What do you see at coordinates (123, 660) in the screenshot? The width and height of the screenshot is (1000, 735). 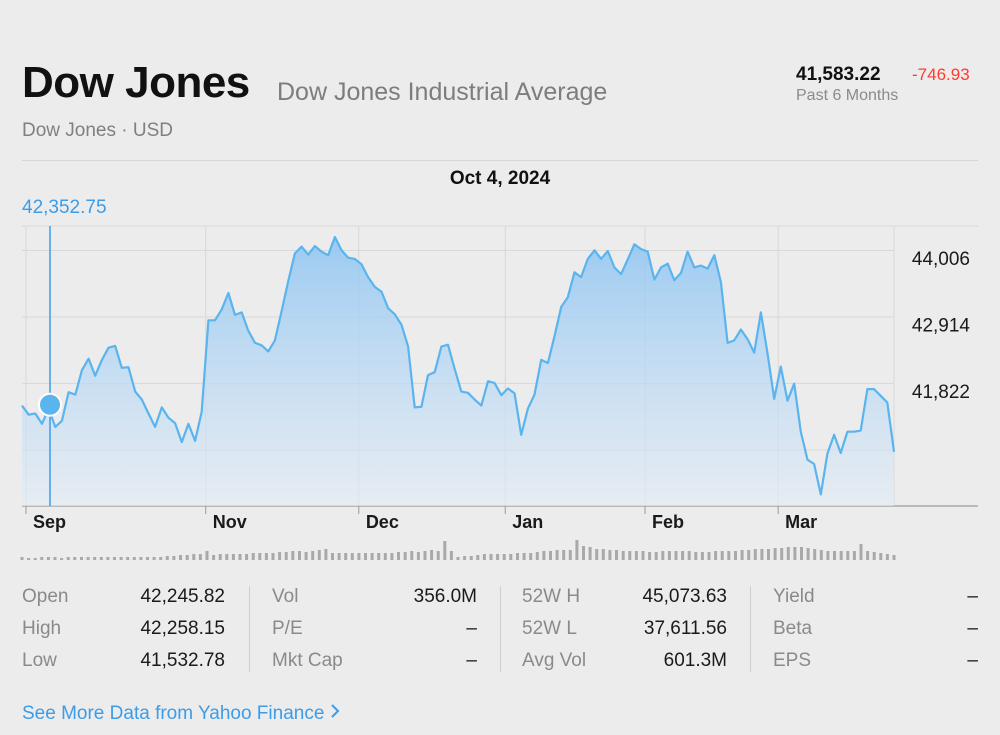 I see `stat-low: Low 41,532.78` at bounding box center [123, 660].